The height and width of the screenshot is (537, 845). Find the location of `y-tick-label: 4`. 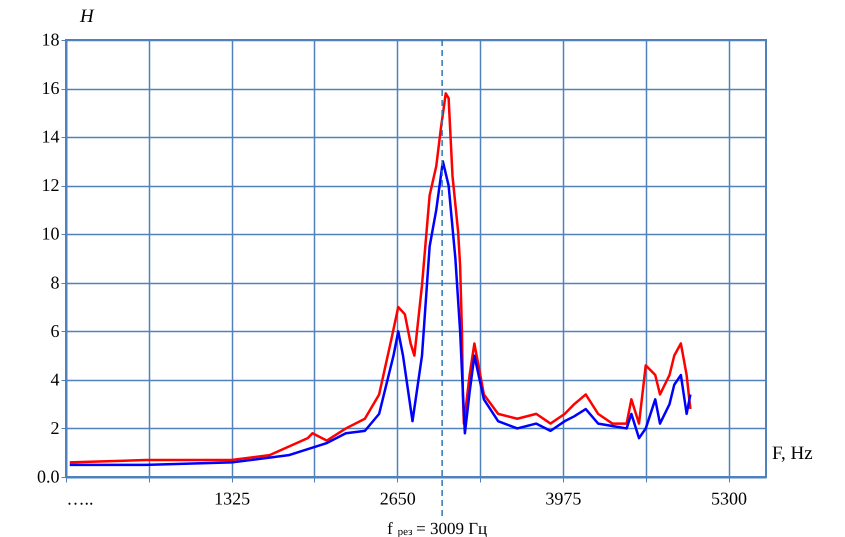

y-tick-label: 4 is located at coordinates (55, 379).